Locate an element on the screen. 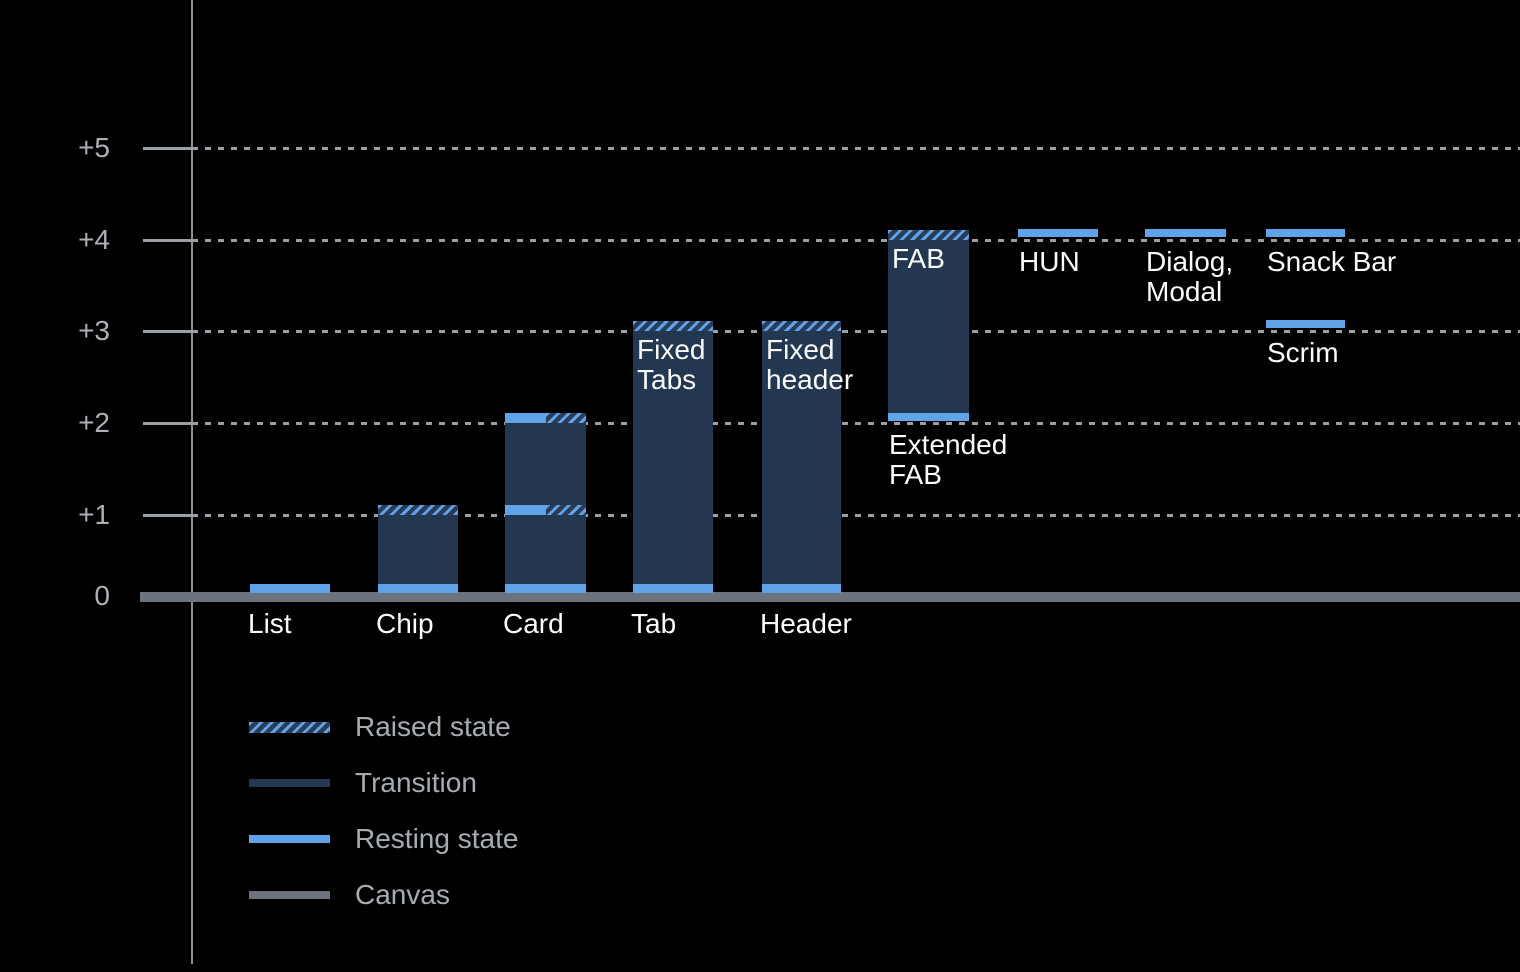 The height and width of the screenshot is (972, 1520). legend-item-raised-state: Raised state is located at coordinates (380, 727).